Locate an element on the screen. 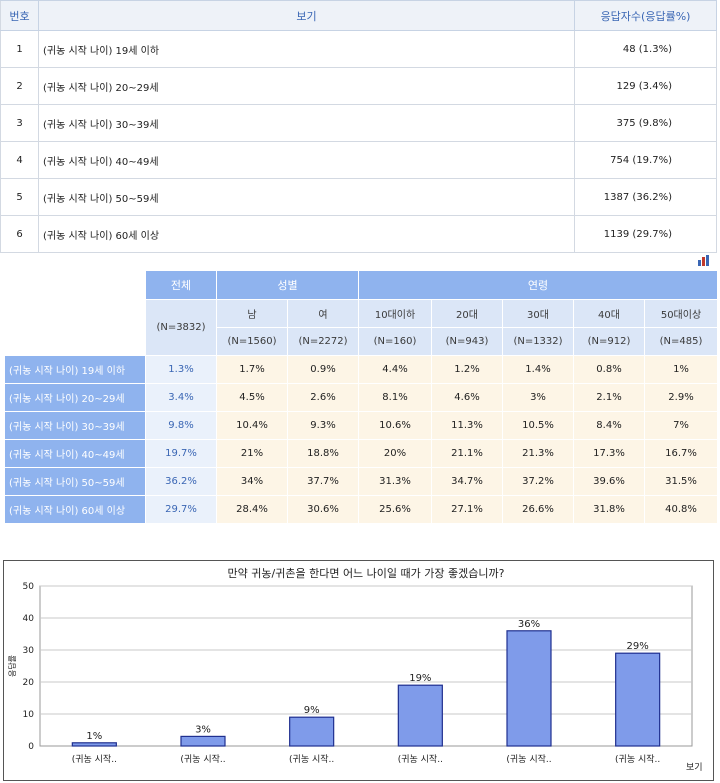 The height and width of the screenshot is (783, 720). y-tick-label: 40 is located at coordinates (29, 619).